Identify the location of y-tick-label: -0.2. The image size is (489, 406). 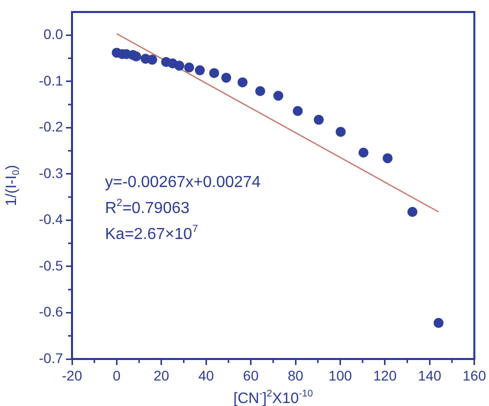
(51, 126).